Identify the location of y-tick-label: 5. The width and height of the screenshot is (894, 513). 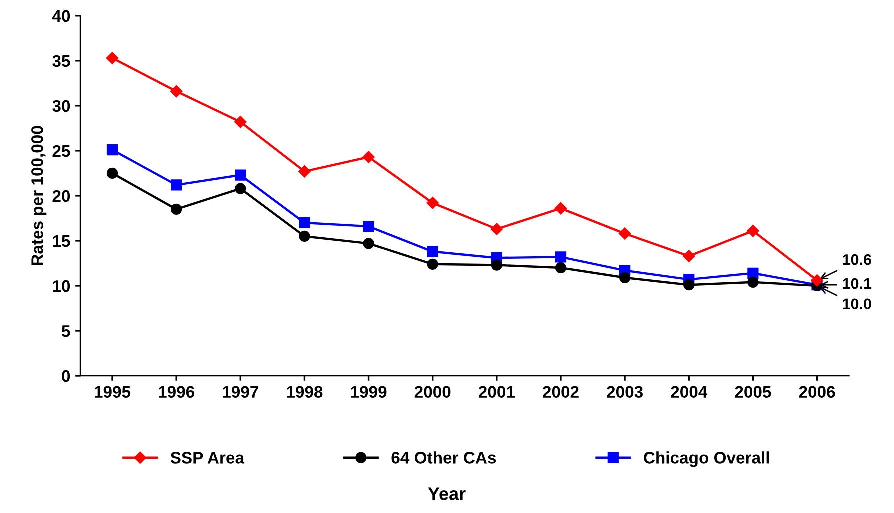
(66, 332).